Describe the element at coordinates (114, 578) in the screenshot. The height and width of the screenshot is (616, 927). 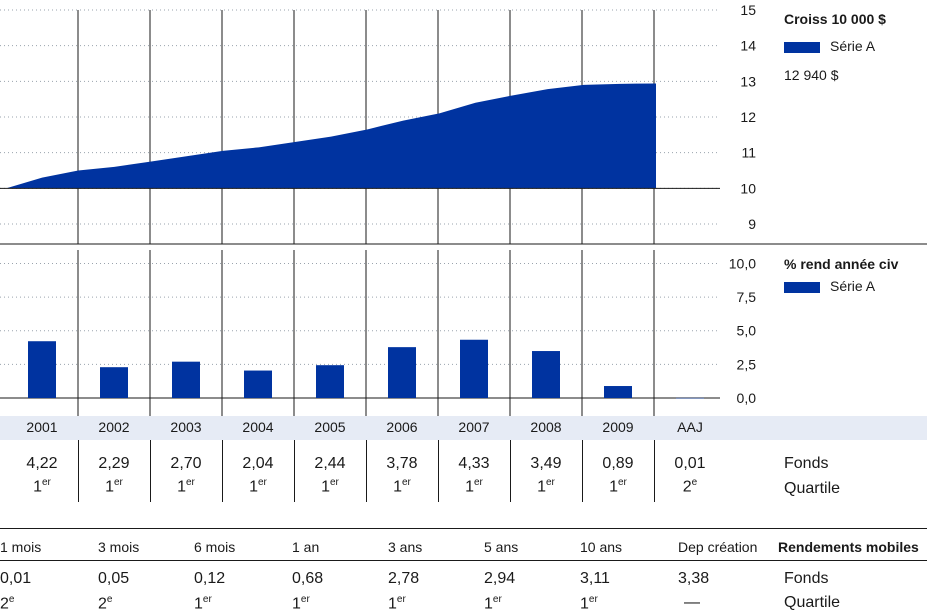
I see `period-return-value: 0,05` at that location.